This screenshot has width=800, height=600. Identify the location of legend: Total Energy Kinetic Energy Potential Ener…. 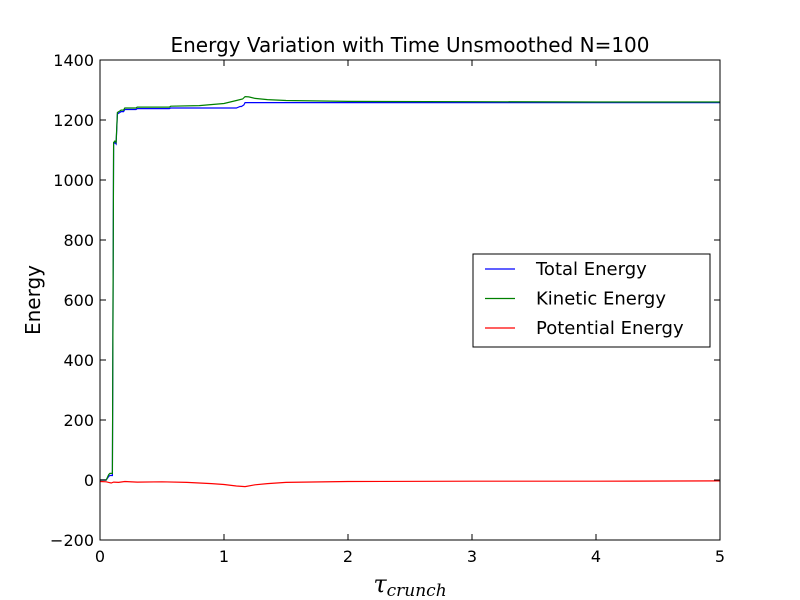
(591, 300).